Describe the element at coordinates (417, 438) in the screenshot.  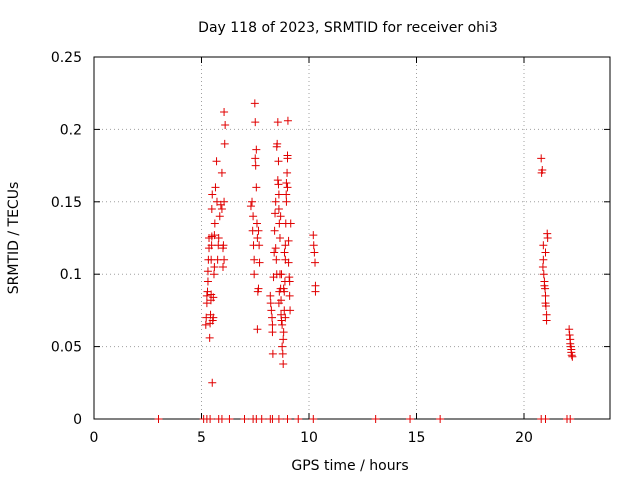
I see `x-tick-label: 15` at that location.